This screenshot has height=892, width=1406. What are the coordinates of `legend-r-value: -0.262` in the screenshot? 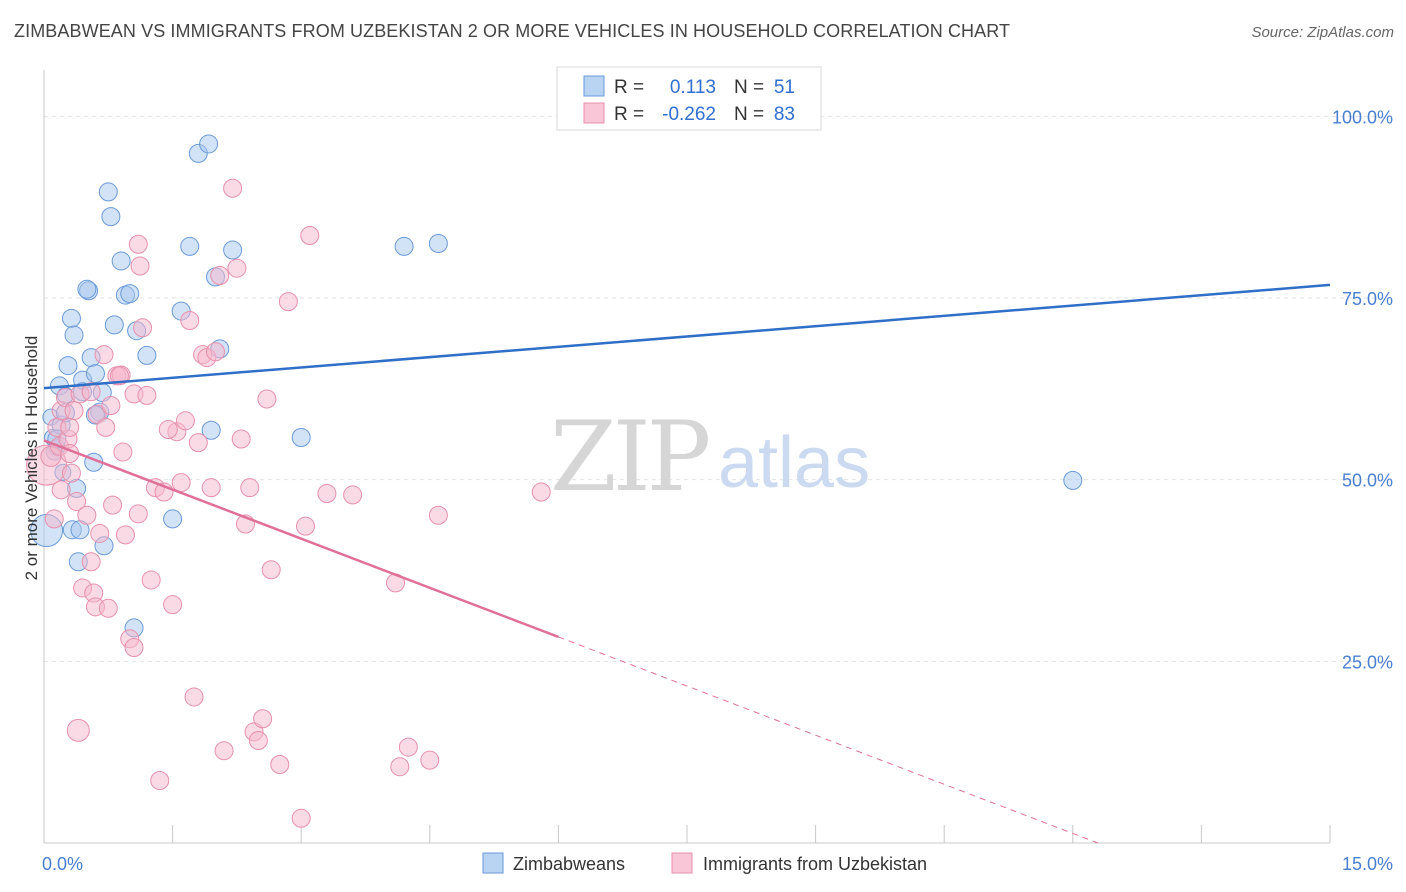 It's located at (689, 114).